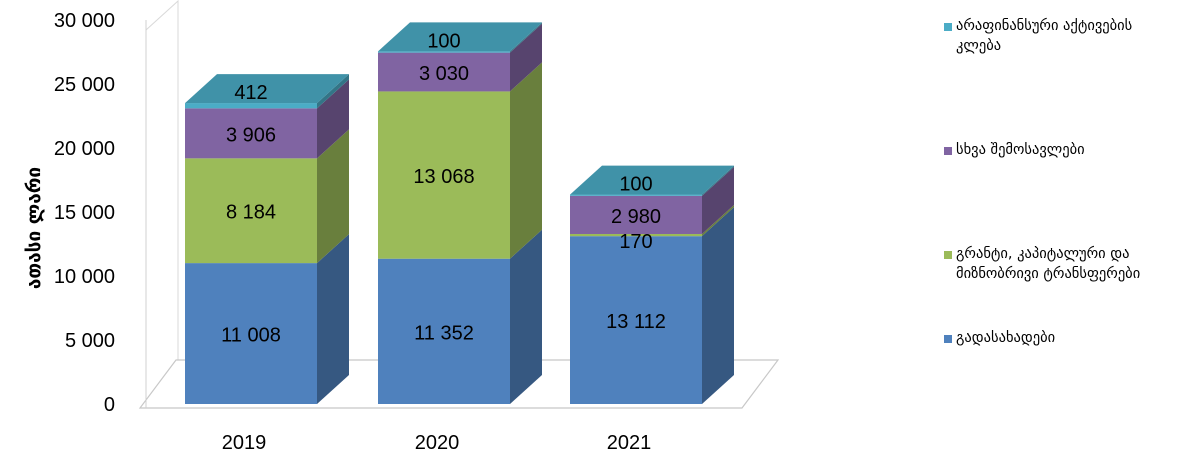 The image size is (1198, 455). I want to click on y-tick-label: 0, so click(109, 405).